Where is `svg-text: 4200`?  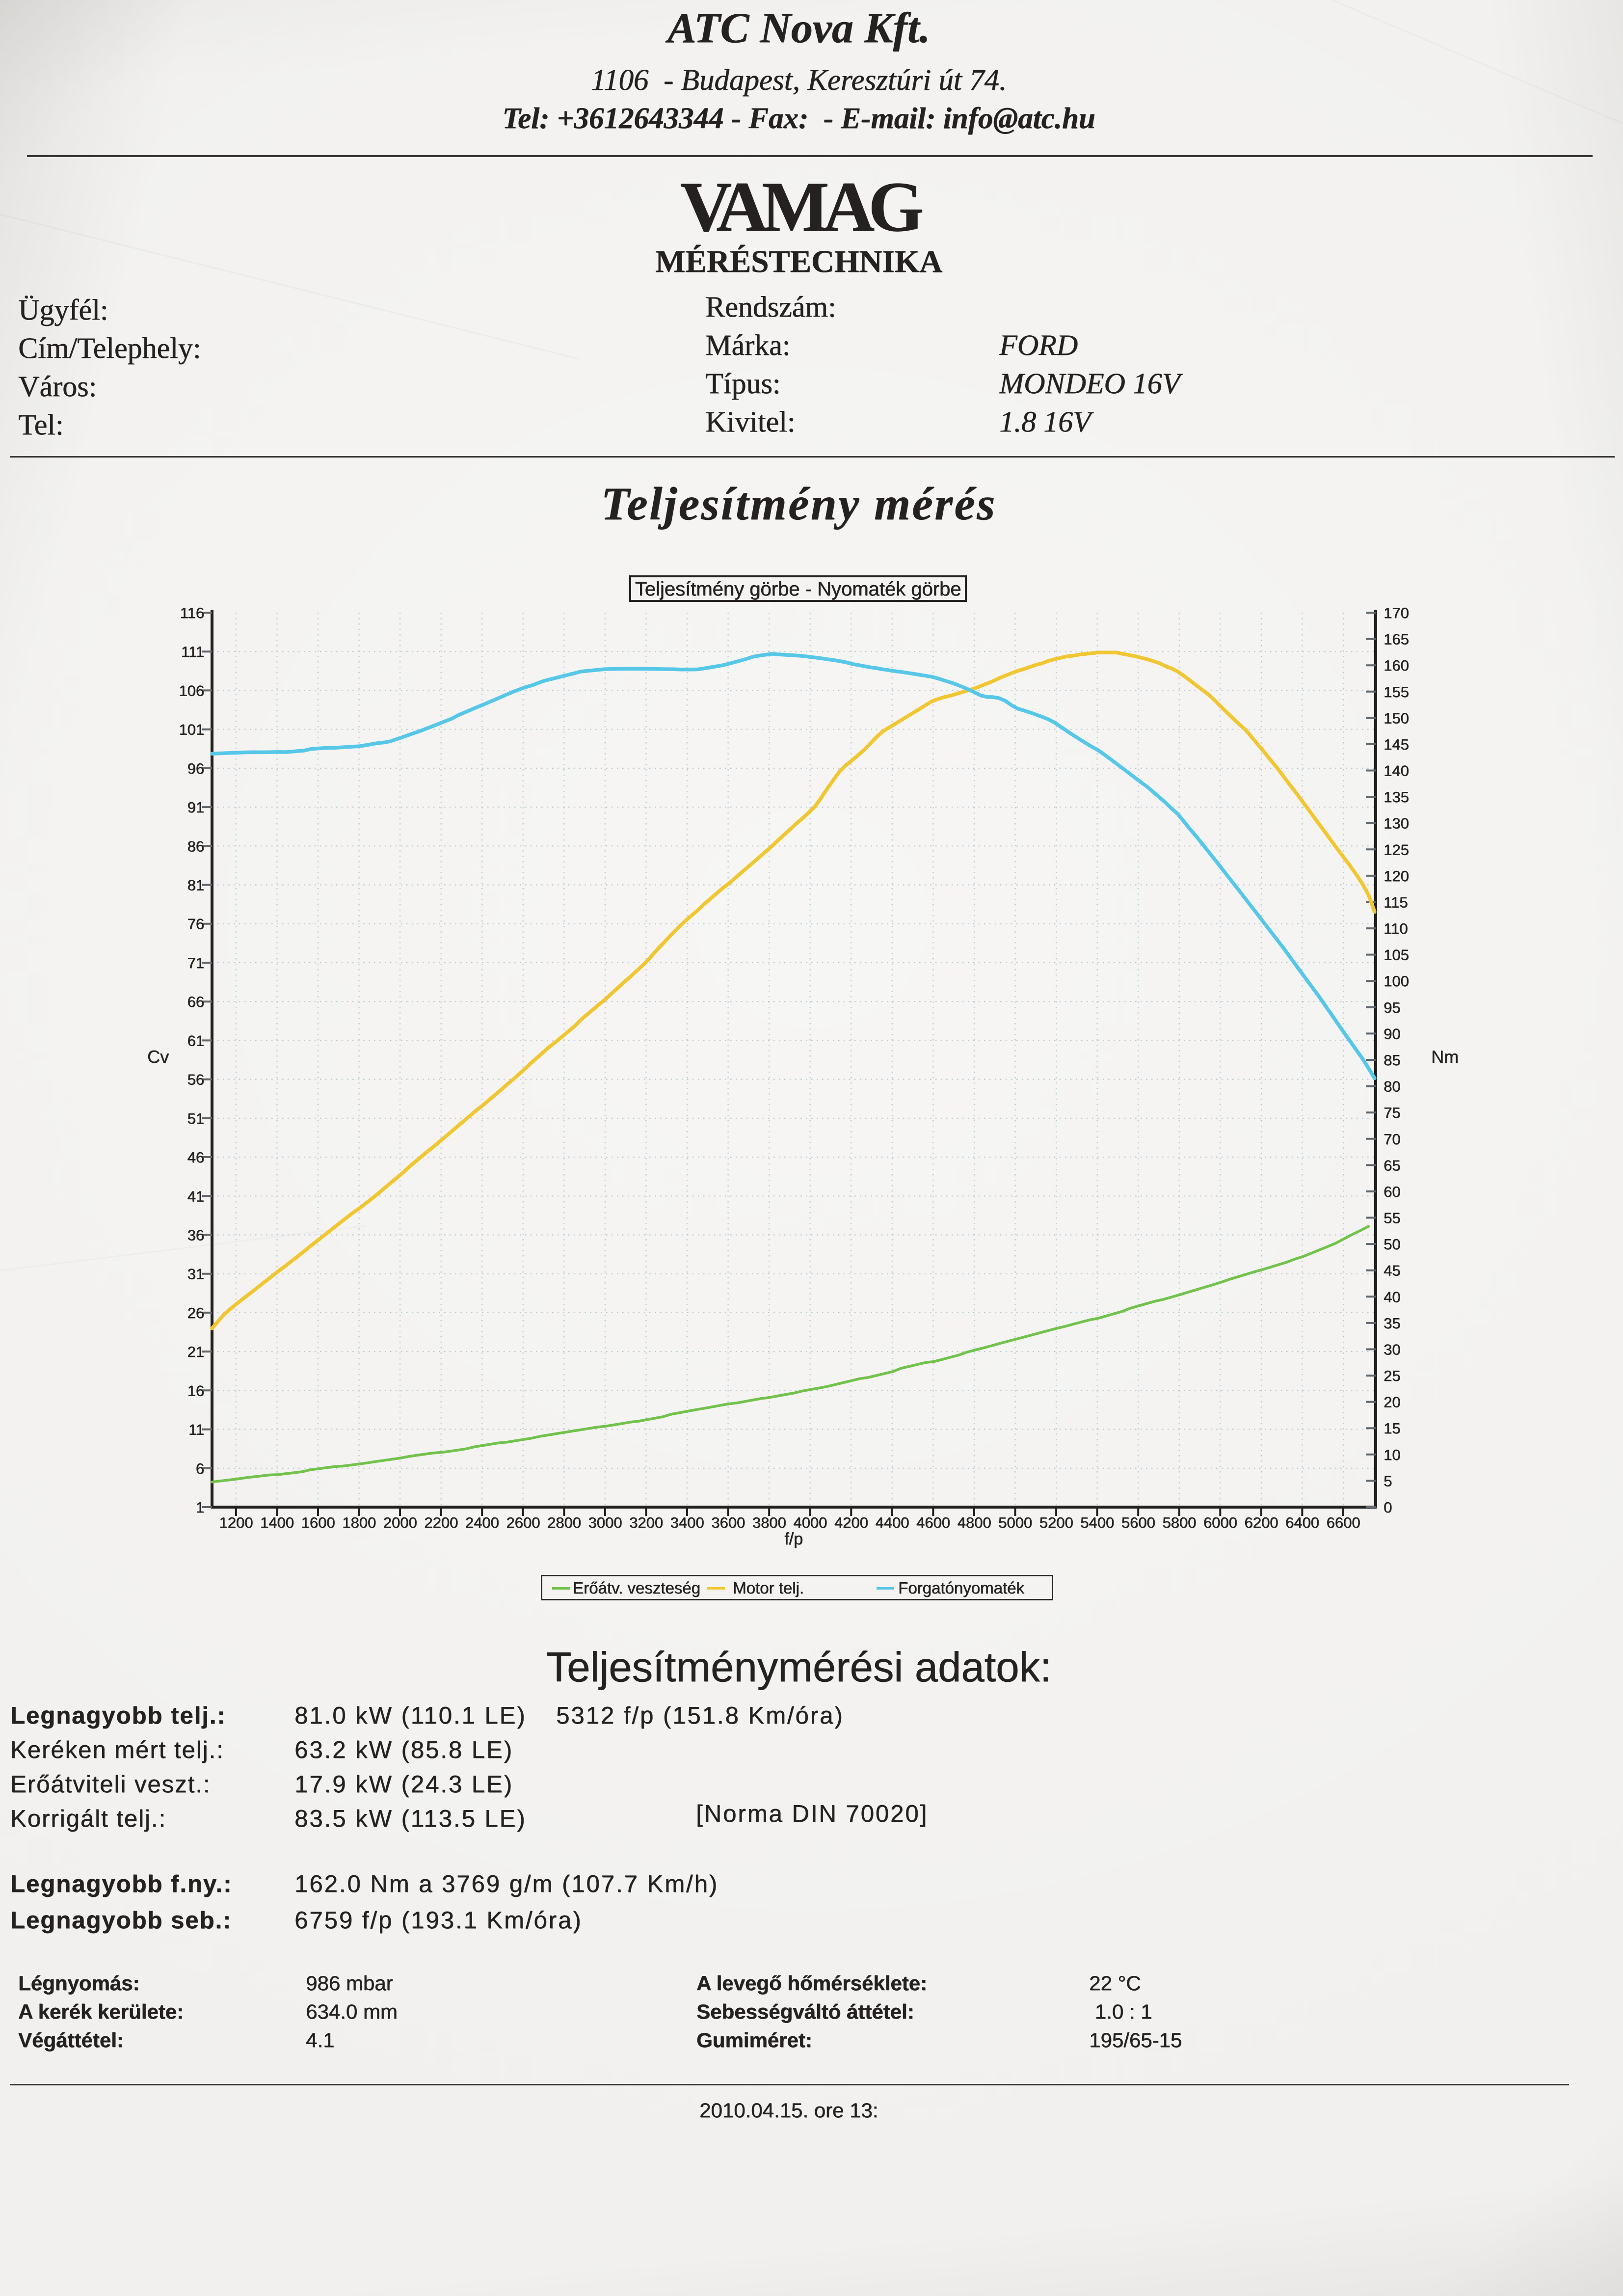 svg-text: 4200 is located at coordinates (851, 1522).